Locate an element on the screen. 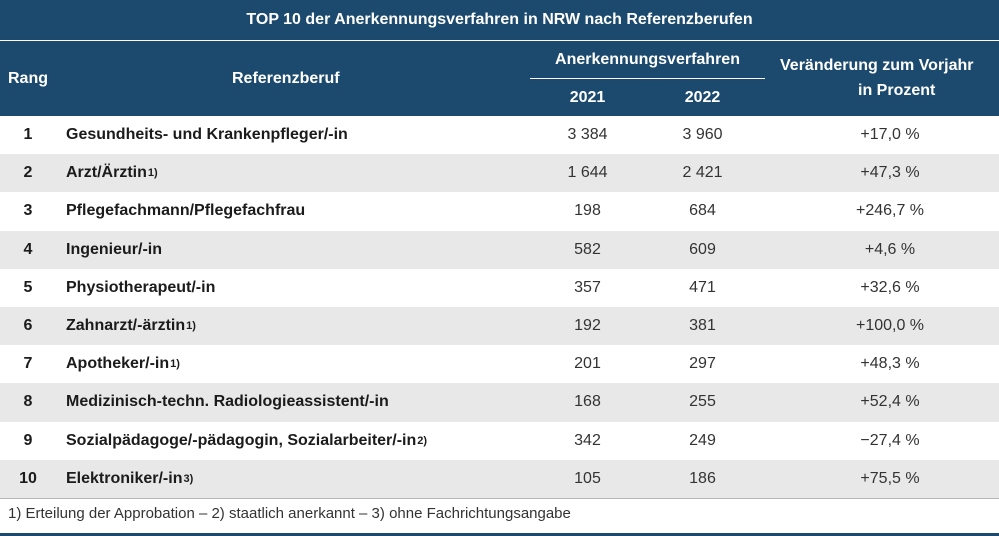 Image resolution: width=999 pixels, height=536 pixels. table-row: 6 Zahnarzt/-ärztin 1) 192 381 +100,0 % is located at coordinates (499, 326).